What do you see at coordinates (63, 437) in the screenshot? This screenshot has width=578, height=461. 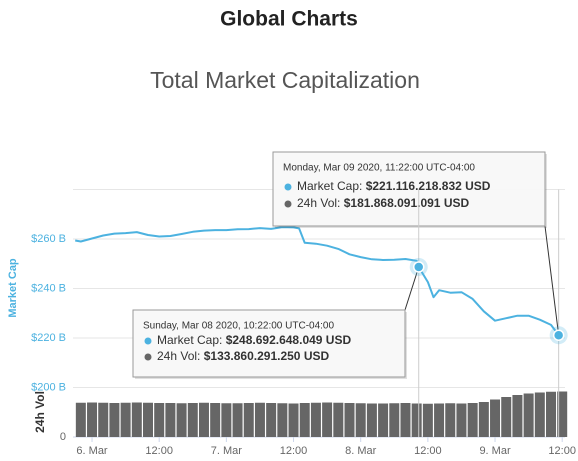 I see `y-tick-label: 0` at bounding box center [63, 437].